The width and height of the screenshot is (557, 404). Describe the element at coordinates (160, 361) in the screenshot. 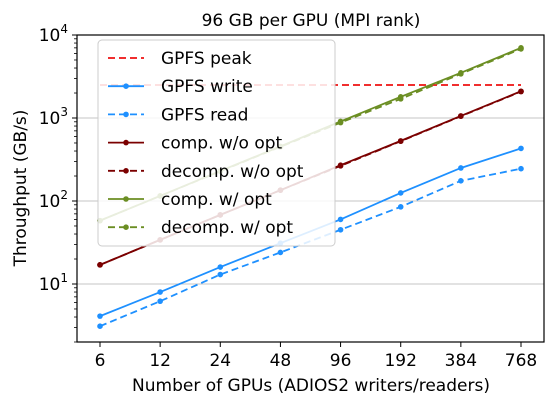

I see `x-tick-label: 12` at that location.